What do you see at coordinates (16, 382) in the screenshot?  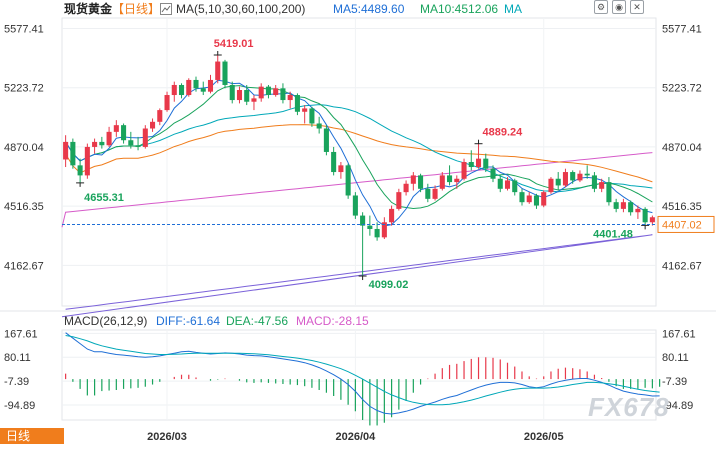 I see `macd-ytick-left: -7.39` at bounding box center [16, 382].